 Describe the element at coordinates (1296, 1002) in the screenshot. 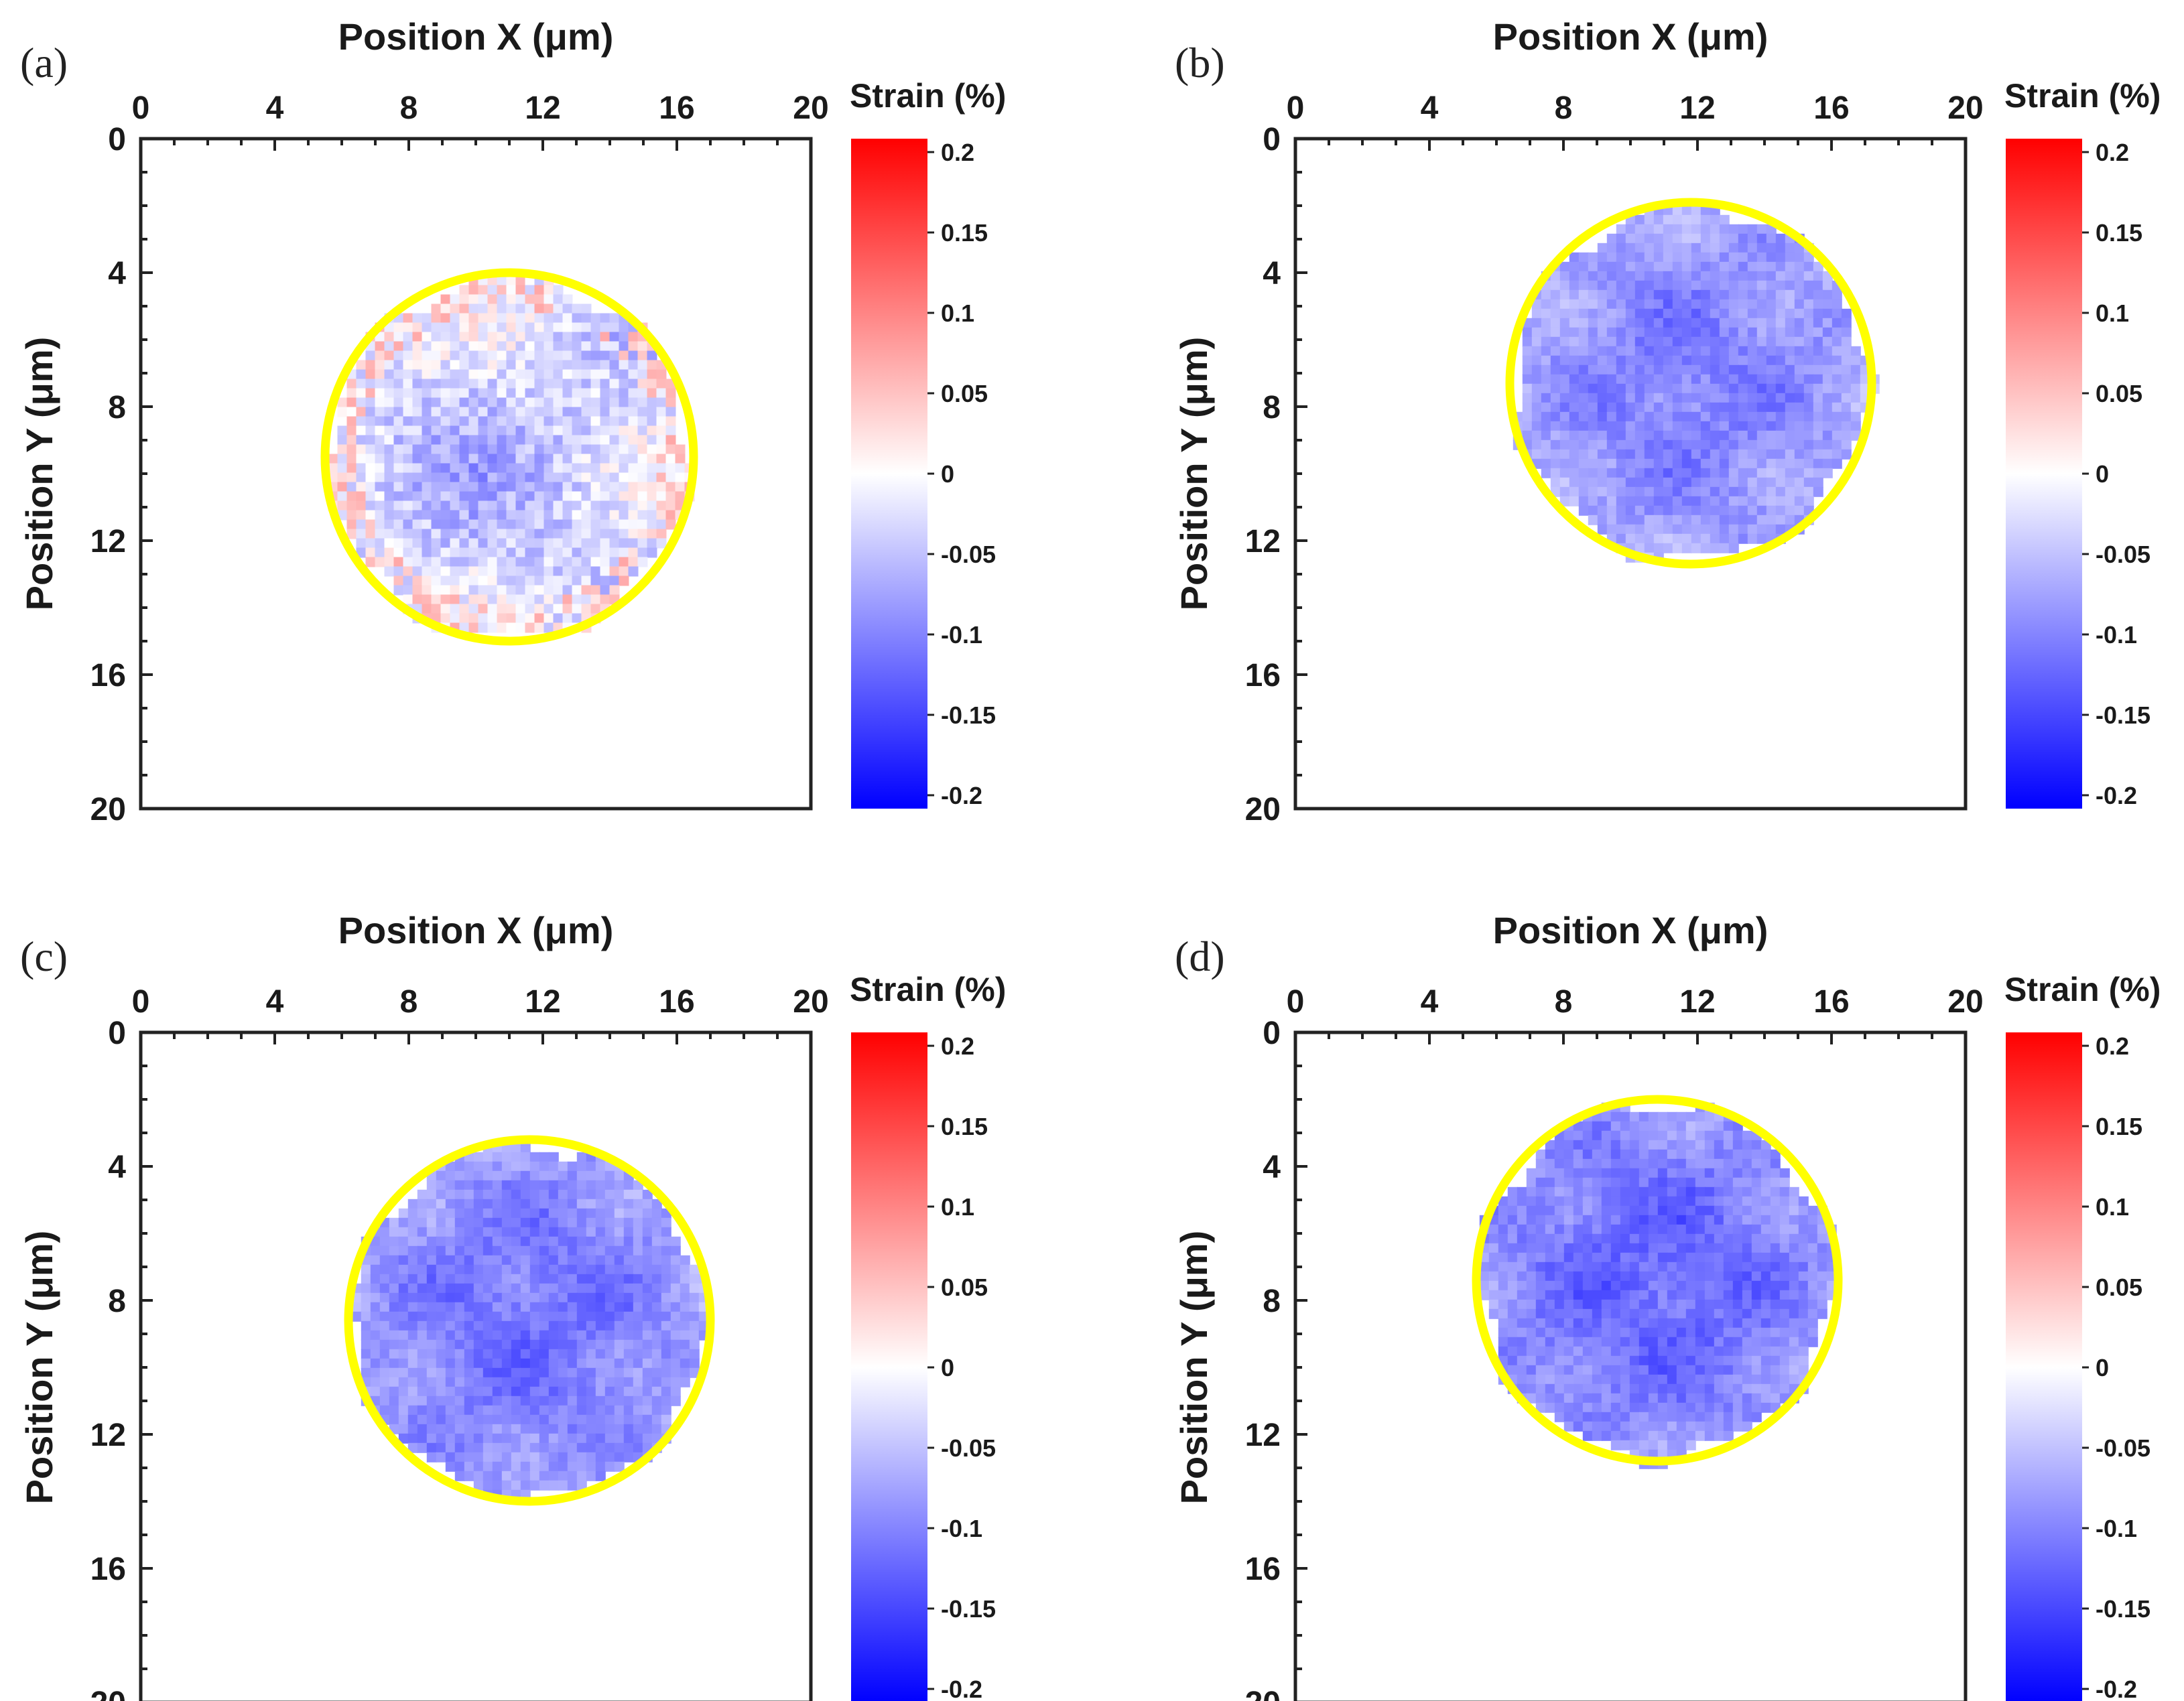

I see `x-tick-label: 0` at that location.